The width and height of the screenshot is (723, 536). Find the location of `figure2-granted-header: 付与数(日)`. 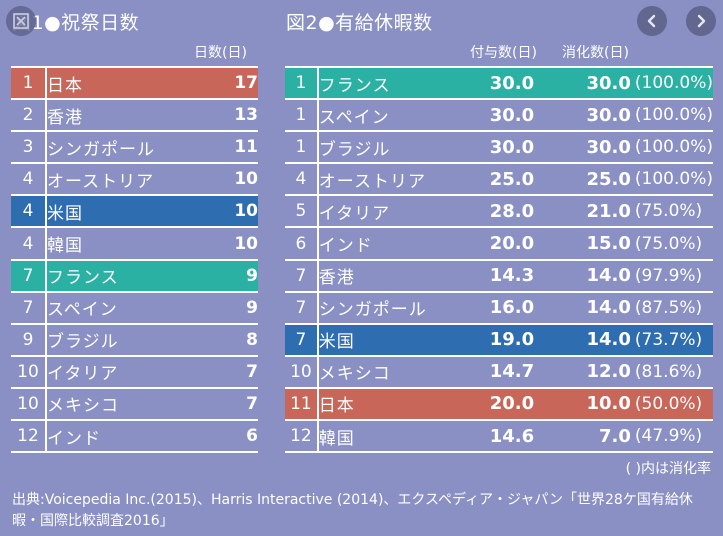

figure2-granted-header: 付与数(日) is located at coordinates (503, 53).